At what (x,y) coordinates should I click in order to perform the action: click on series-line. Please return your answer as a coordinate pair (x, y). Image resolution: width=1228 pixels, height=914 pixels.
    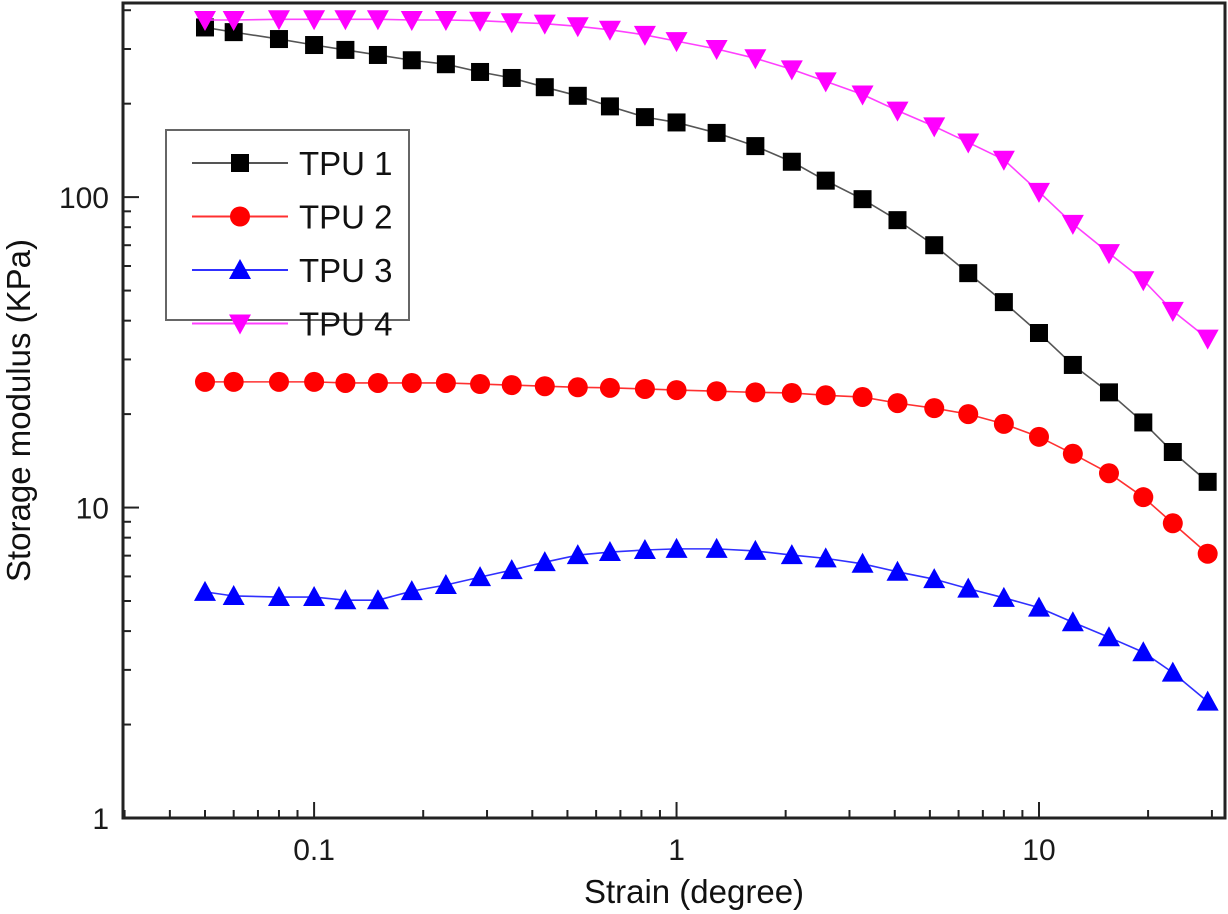
    Looking at the image, I should click on (706, 625).